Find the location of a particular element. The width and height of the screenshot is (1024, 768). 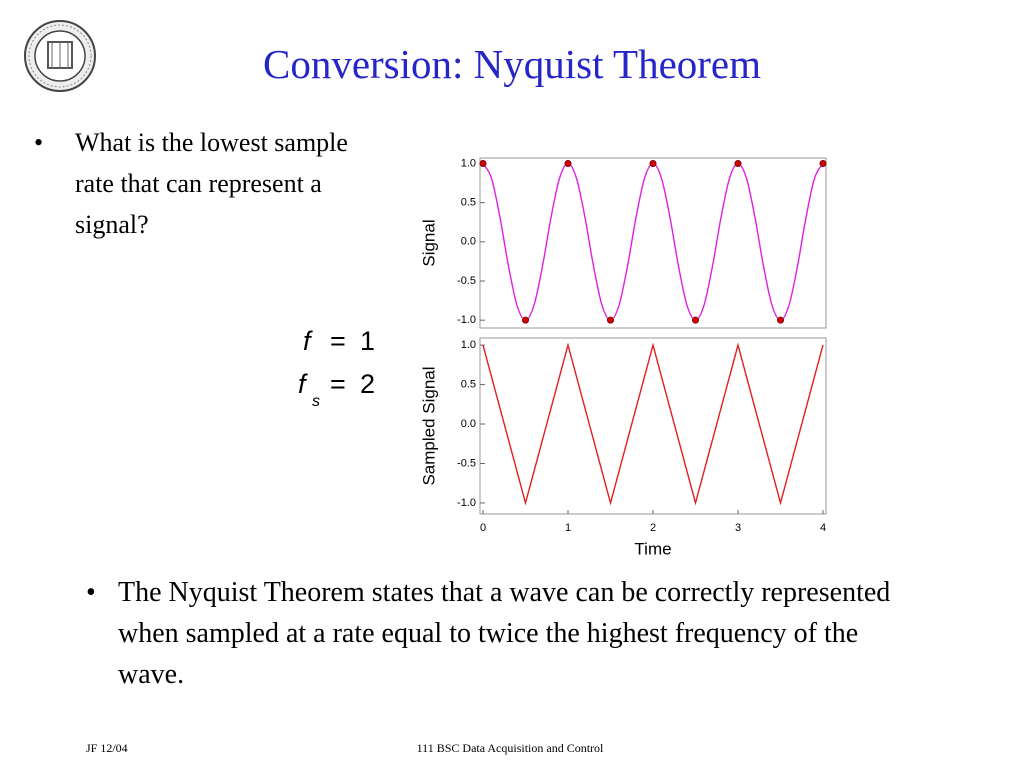

slide-title: Conversion: Nyquist Theorem is located at coordinates (512, 64).